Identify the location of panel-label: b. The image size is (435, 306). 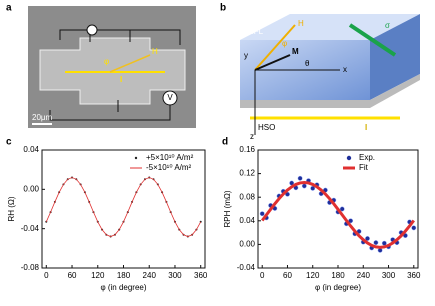
(223, 8).